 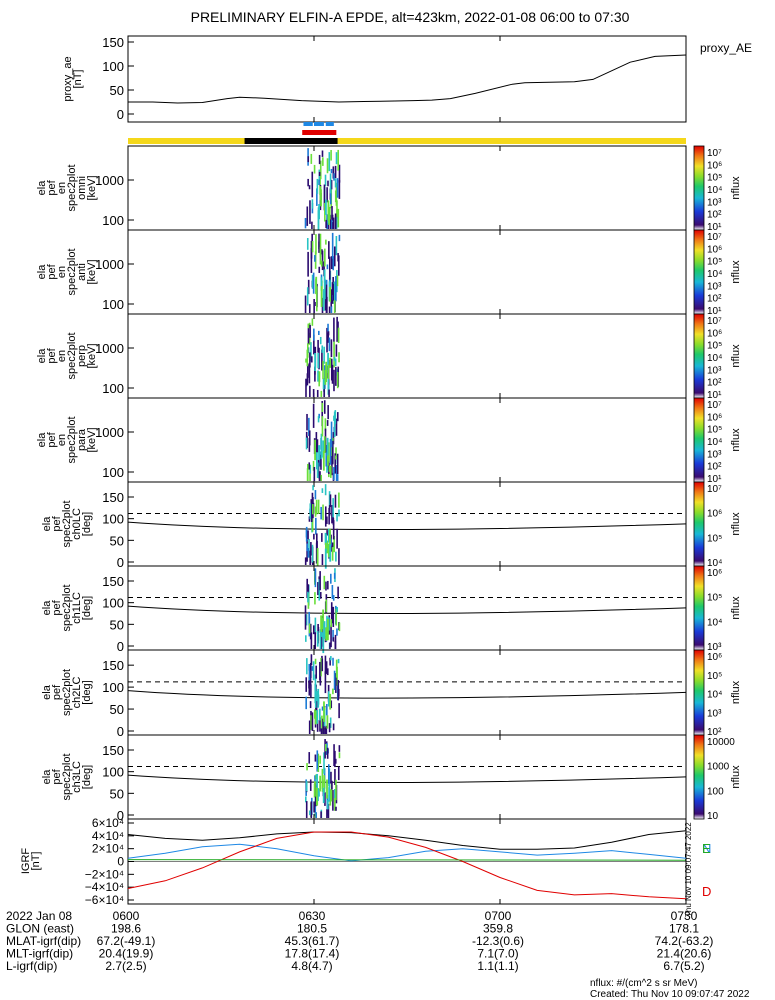 What do you see at coordinates (498, 929) in the screenshot?
I see `footer-row-value: 359.8` at bounding box center [498, 929].